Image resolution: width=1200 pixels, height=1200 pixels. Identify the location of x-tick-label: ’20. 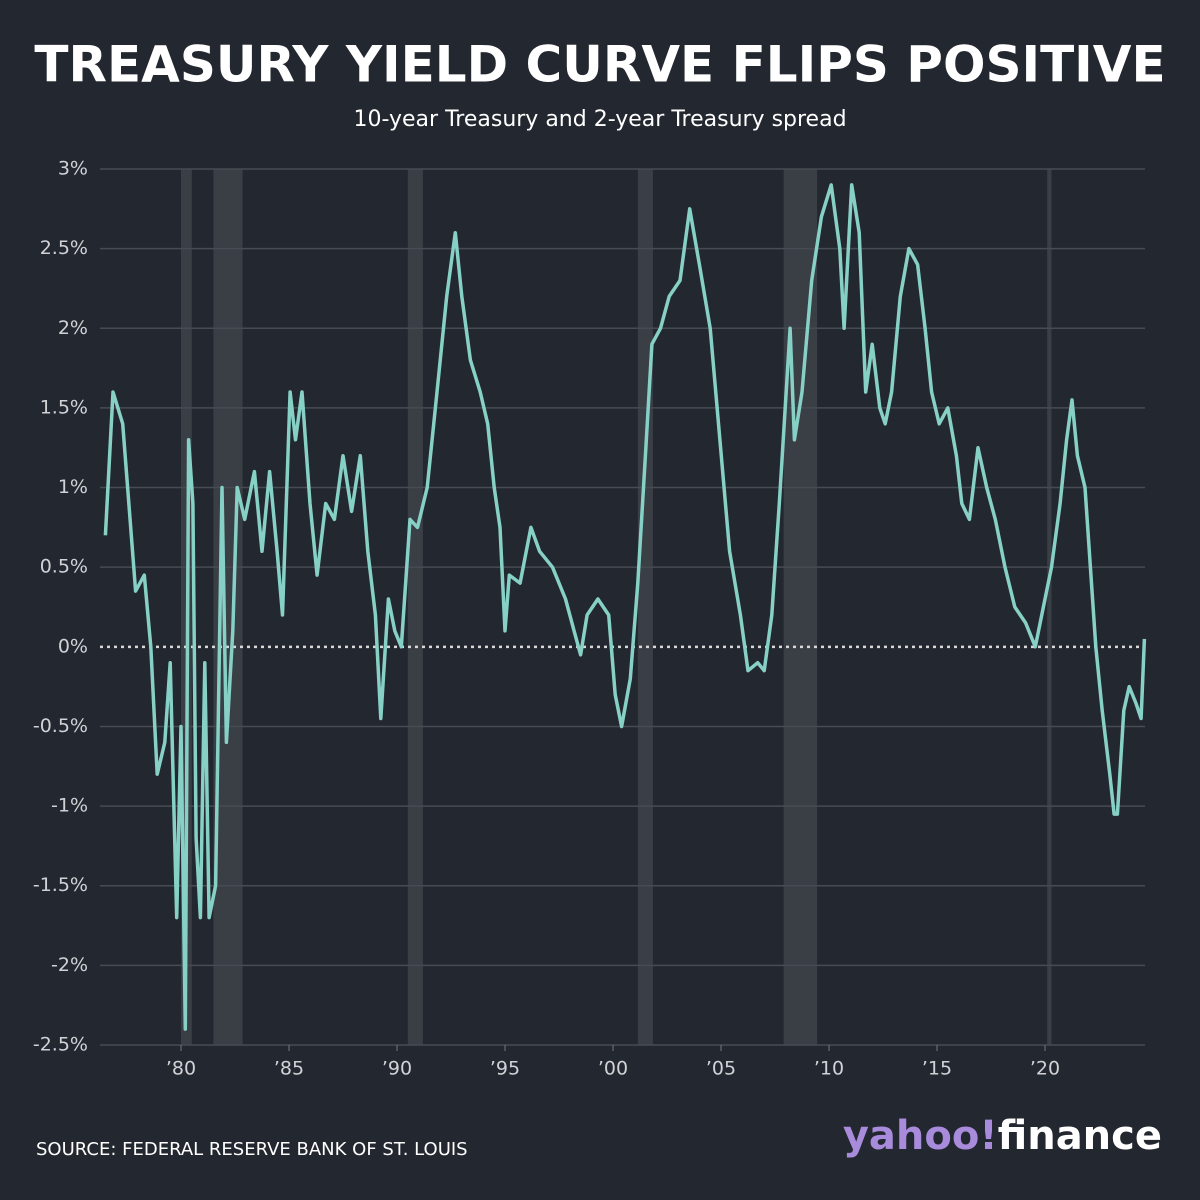
(1045, 1069).